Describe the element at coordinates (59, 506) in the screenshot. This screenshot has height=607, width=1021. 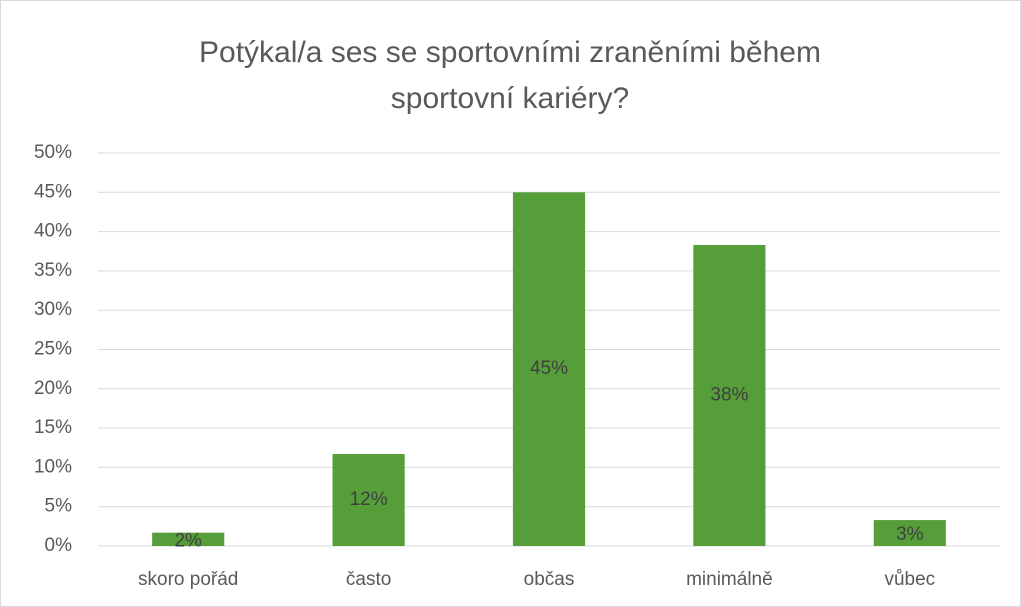
I see `y-tick-label: 5%` at that location.